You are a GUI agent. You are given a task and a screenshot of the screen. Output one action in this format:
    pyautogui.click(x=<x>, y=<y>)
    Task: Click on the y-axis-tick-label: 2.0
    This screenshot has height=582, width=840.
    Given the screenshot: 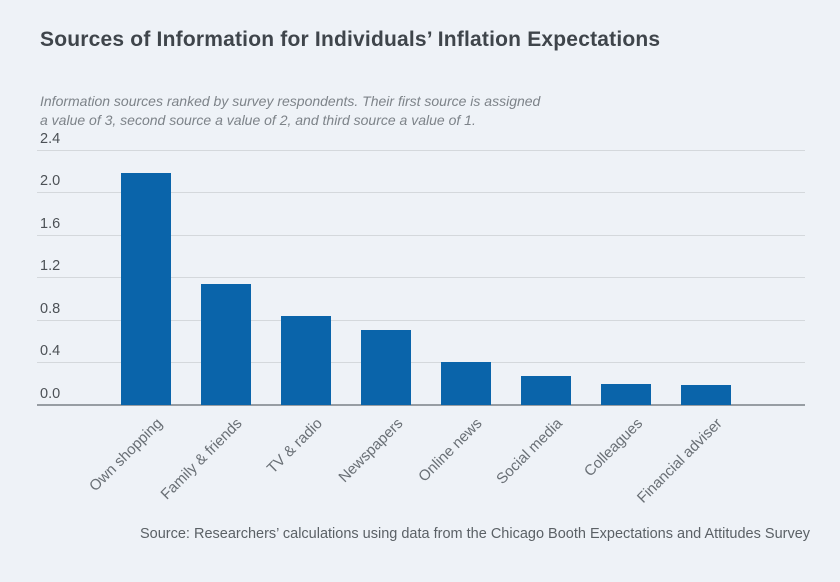 What is the action you would take?
    pyautogui.click(x=50, y=181)
    